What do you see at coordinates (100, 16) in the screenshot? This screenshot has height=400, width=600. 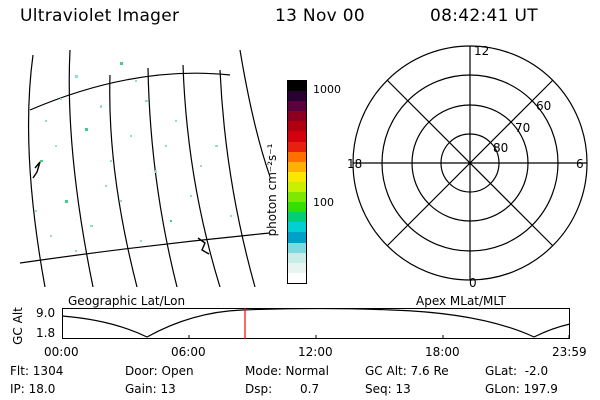 I see `instrument-title: Ultraviolet Imager` at bounding box center [100, 16].